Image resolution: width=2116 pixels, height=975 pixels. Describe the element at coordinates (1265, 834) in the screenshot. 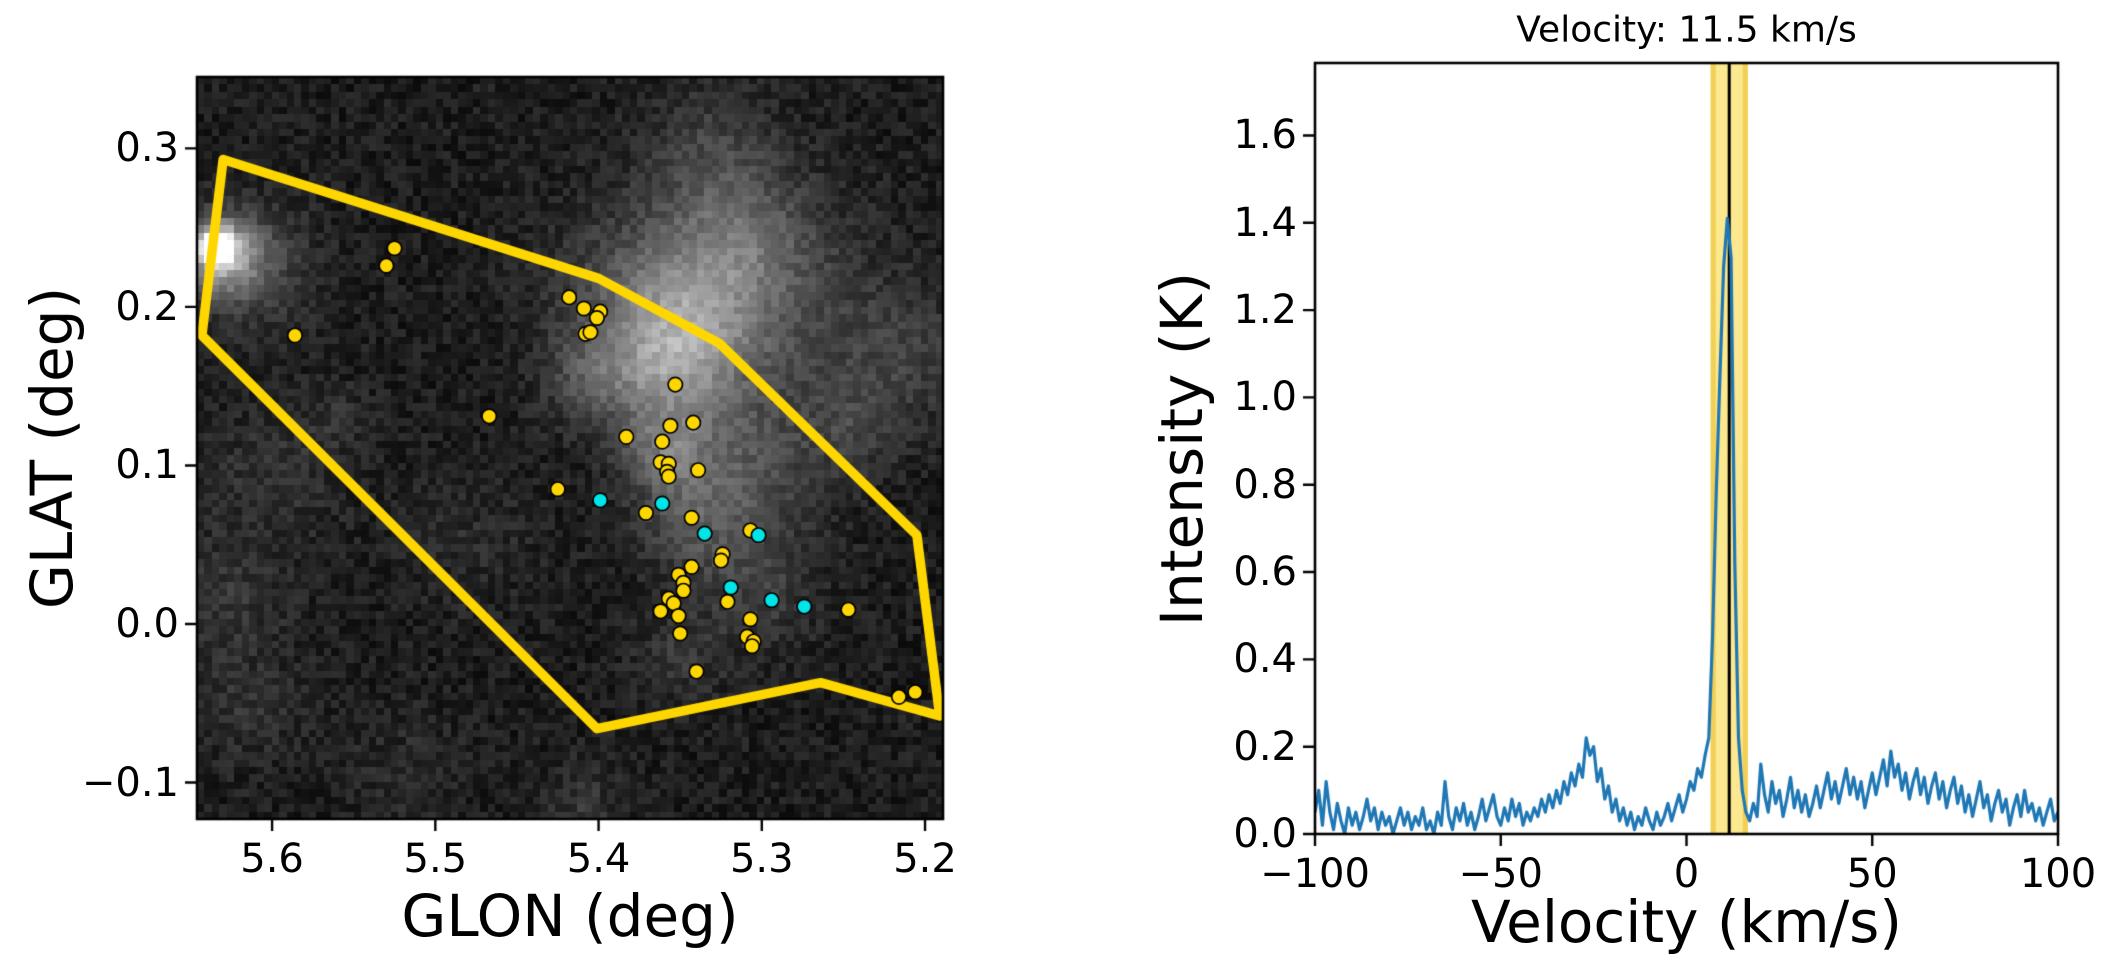

I see `spectrum-y-tick-label: 0.0` at that location.